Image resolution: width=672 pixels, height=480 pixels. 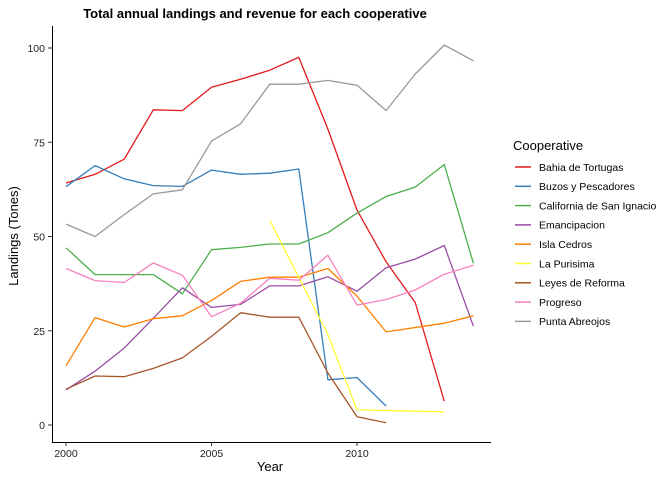 I want to click on legend-item: Isla Cedros, so click(x=553, y=245).